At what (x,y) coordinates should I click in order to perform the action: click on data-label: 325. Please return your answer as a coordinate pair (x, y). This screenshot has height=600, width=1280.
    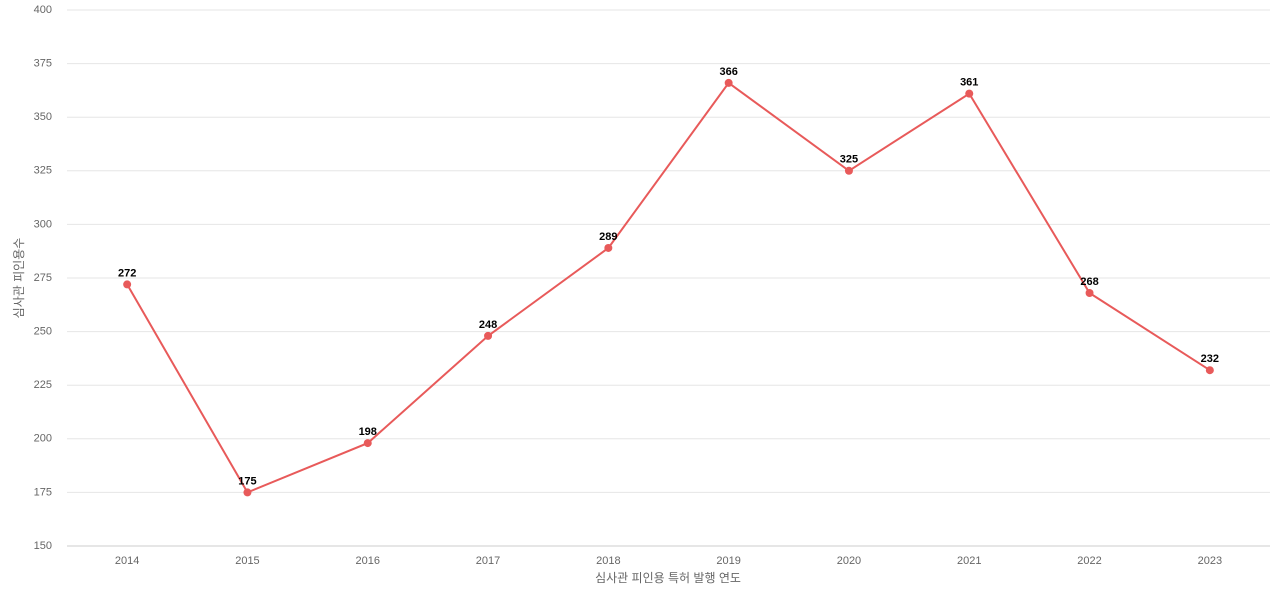
    Looking at the image, I should click on (849, 160).